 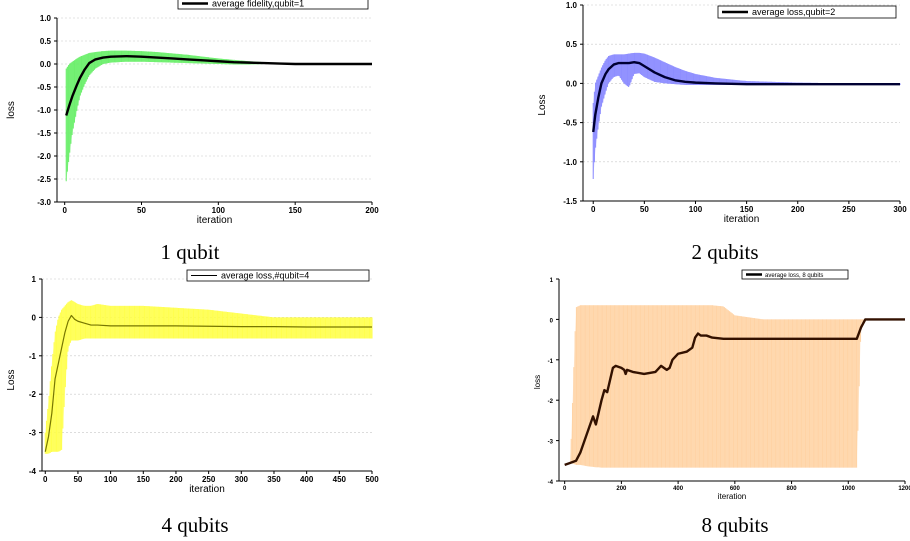 I want to click on x-tick-label: 600, so click(x=735, y=489).